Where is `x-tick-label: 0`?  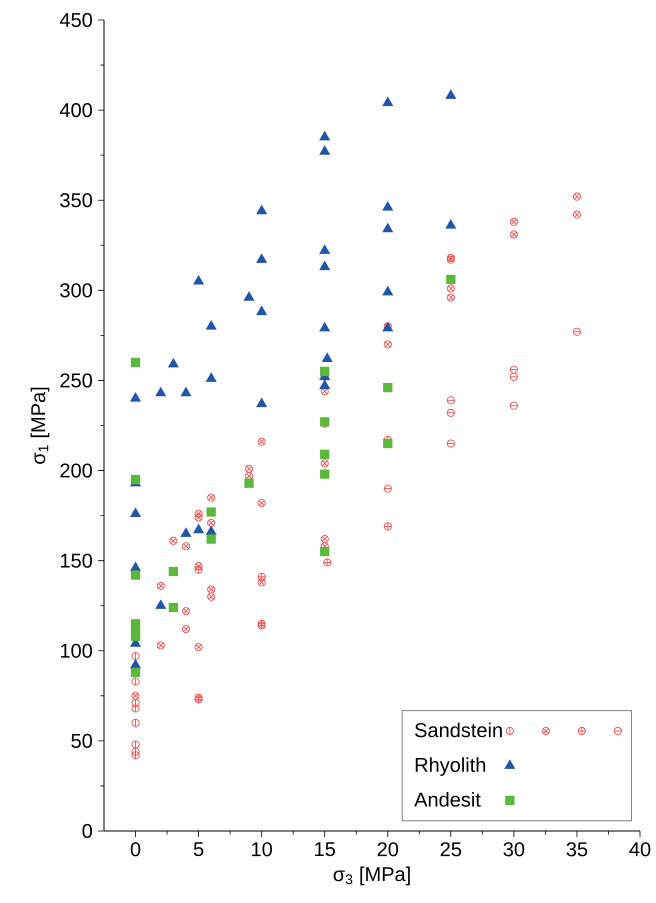 x-tick-label: 0 is located at coordinates (135, 849).